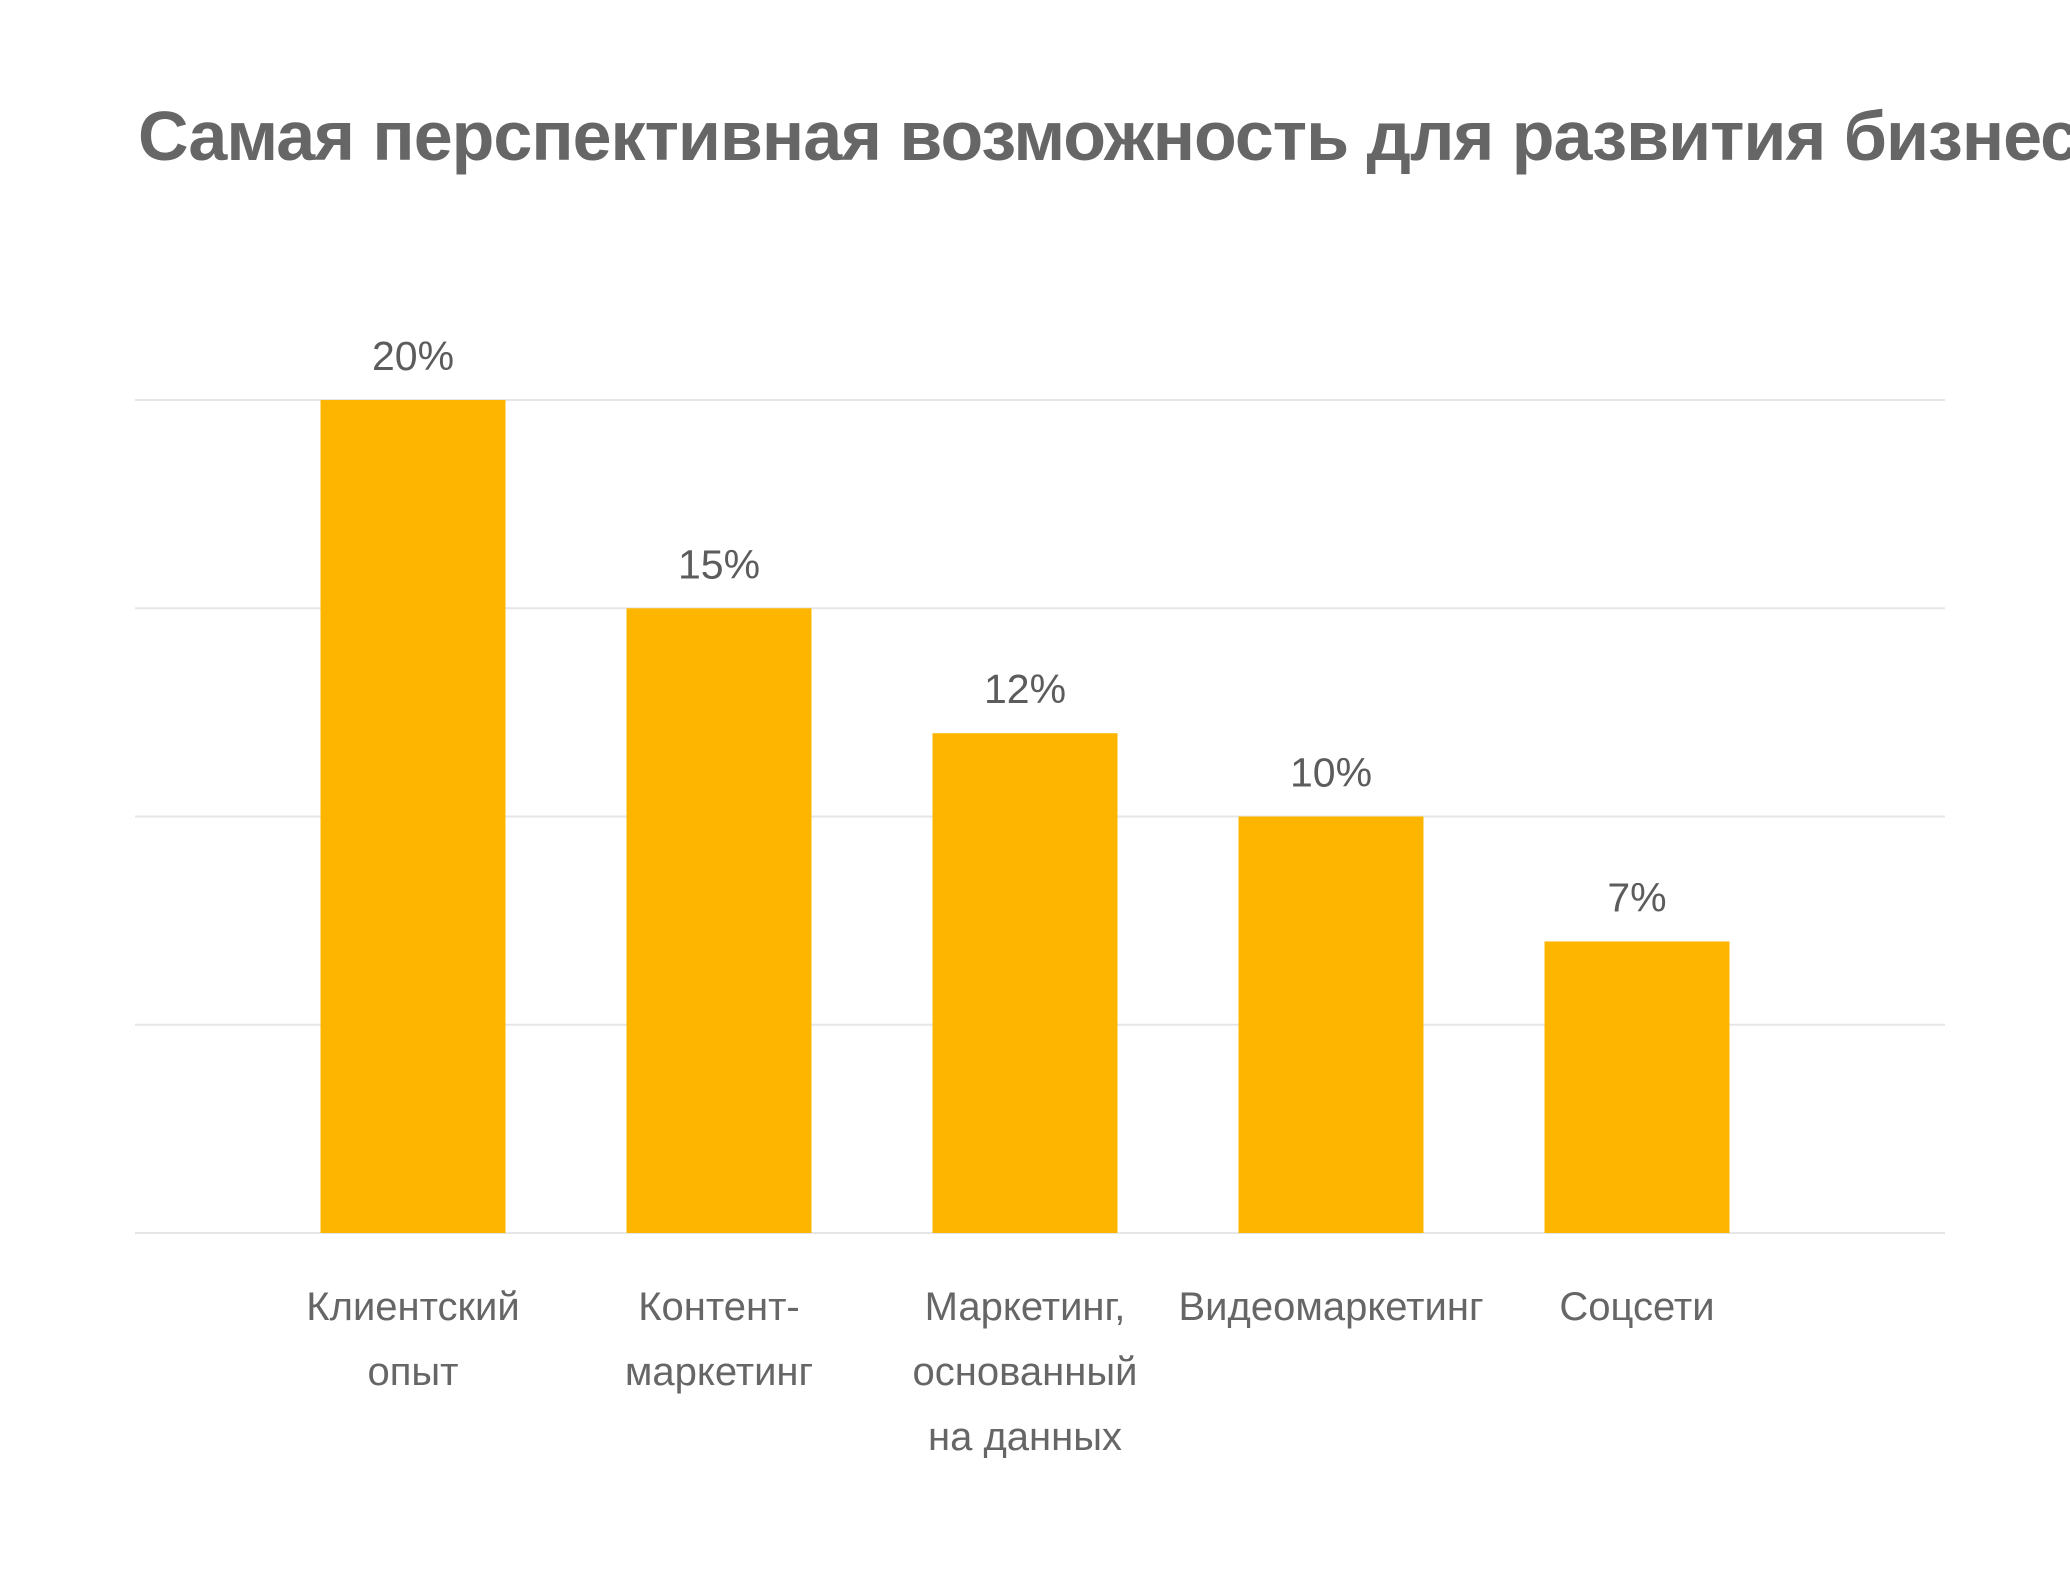 The image size is (2070, 1593). I want to click on category-label-line: маркетинг, so click(719, 1372).